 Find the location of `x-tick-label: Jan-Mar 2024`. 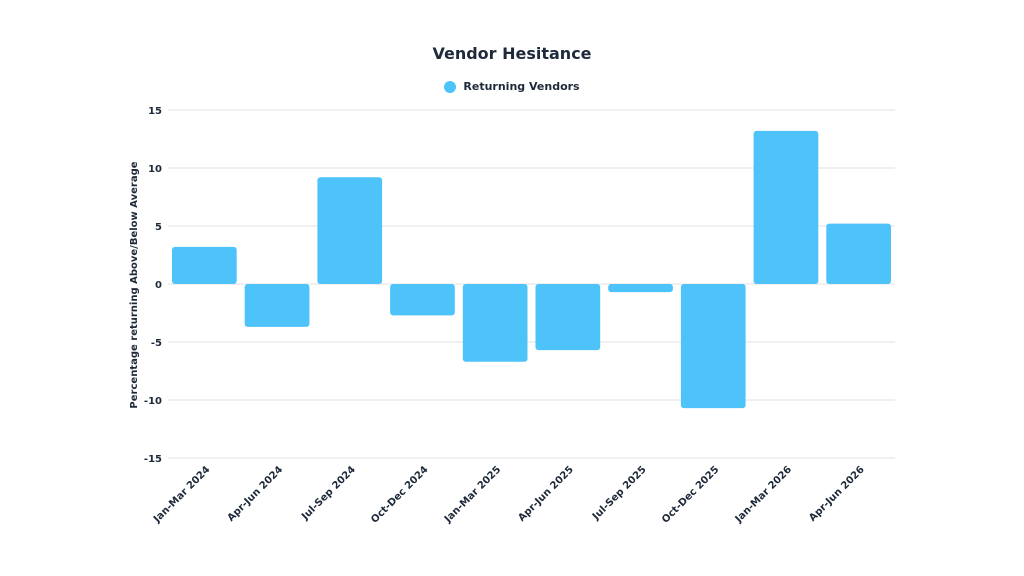

x-tick-label: Jan-Mar 2024 is located at coordinates (181, 494).